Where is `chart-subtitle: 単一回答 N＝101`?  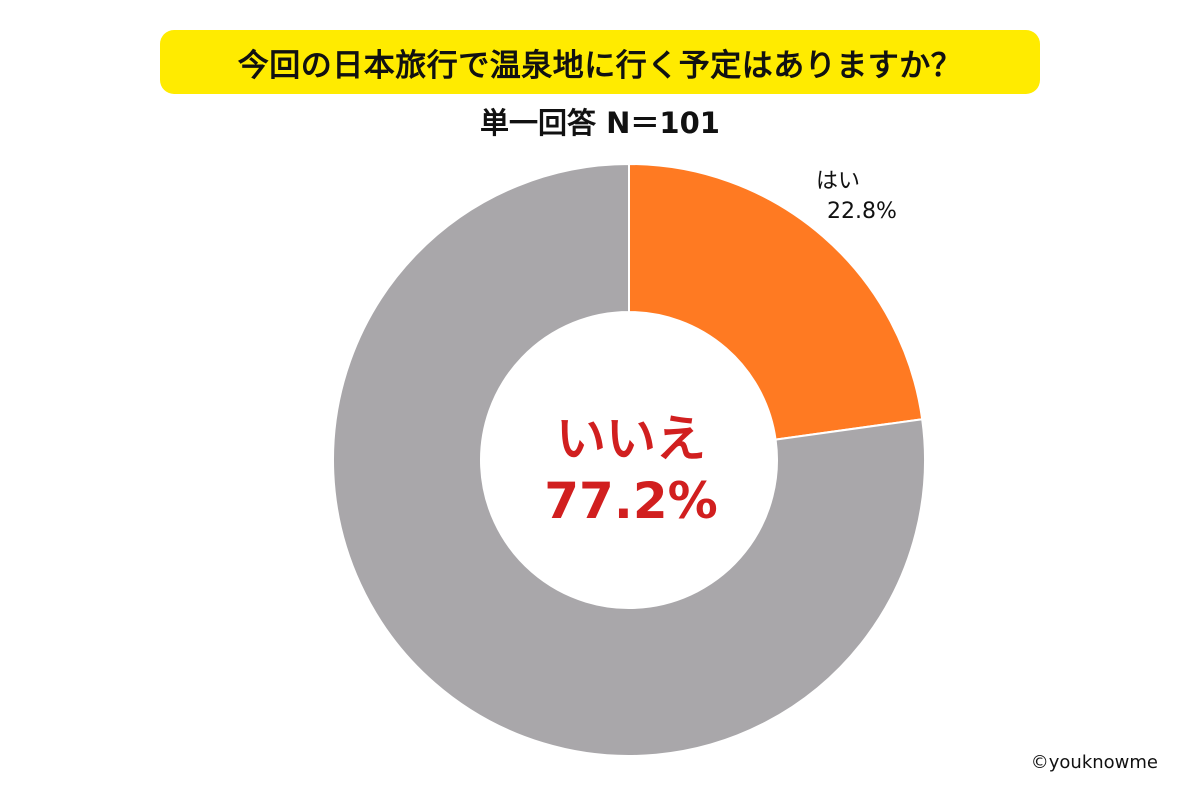
chart-subtitle: 単一回答 N＝101 is located at coordinates (600, 123).